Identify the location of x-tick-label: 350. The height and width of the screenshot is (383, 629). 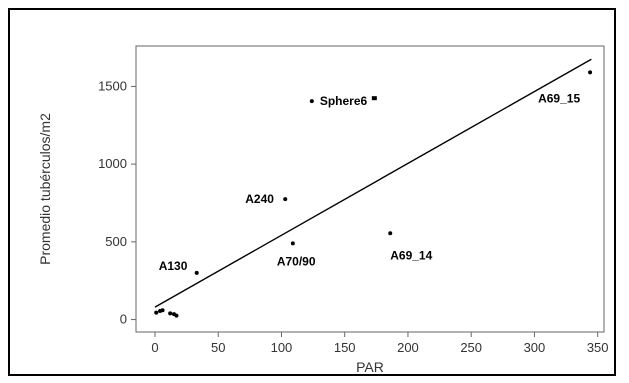
(598, 347).